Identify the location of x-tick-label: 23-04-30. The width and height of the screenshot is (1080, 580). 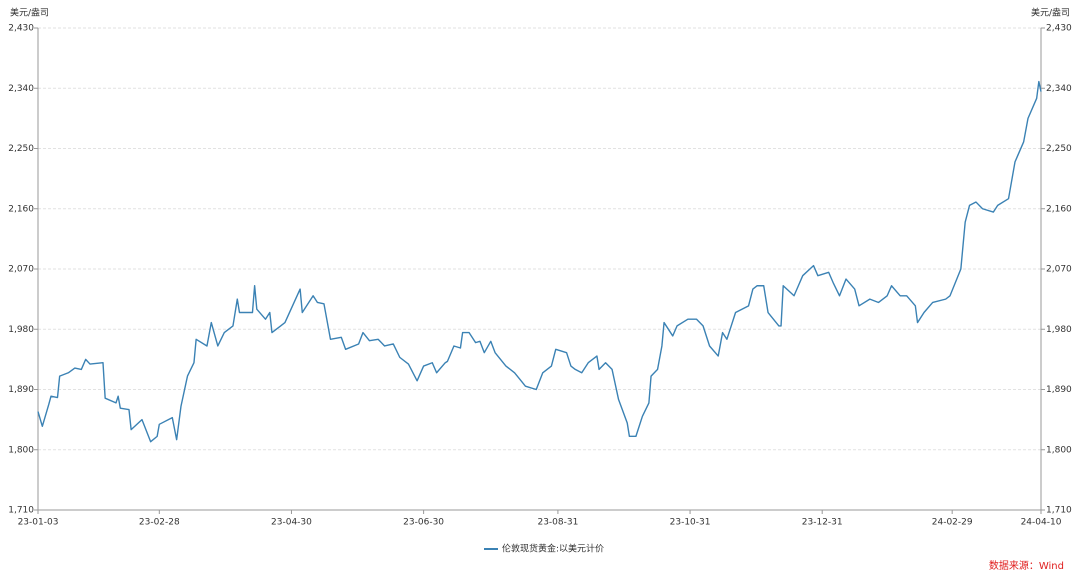
(291, 523).